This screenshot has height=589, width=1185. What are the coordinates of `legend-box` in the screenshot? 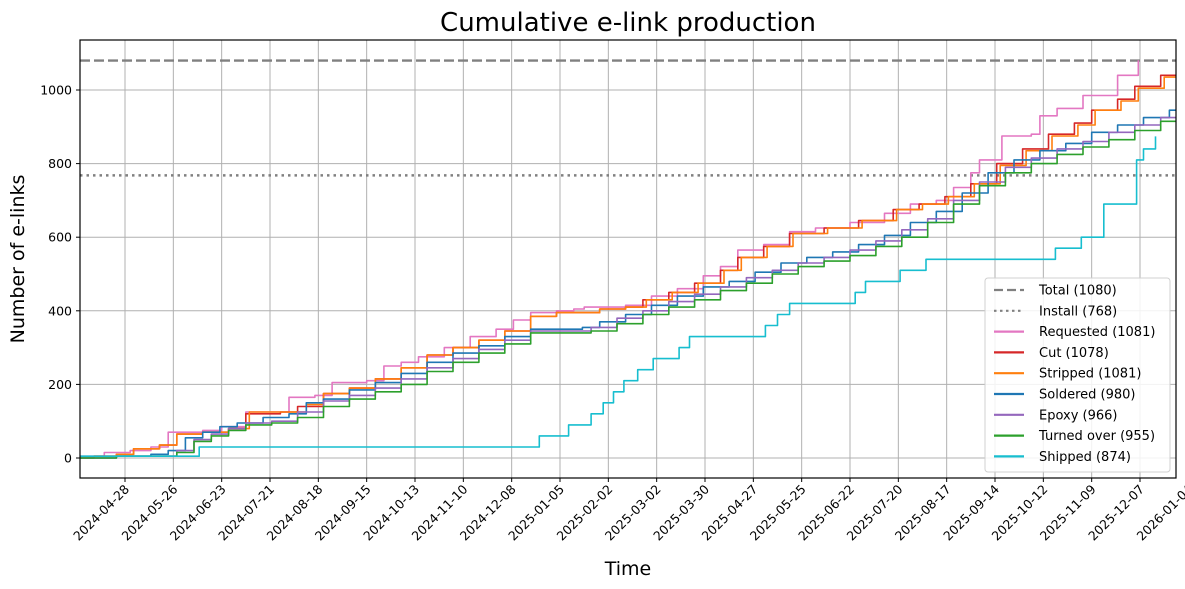 It's located at (1077, 375).